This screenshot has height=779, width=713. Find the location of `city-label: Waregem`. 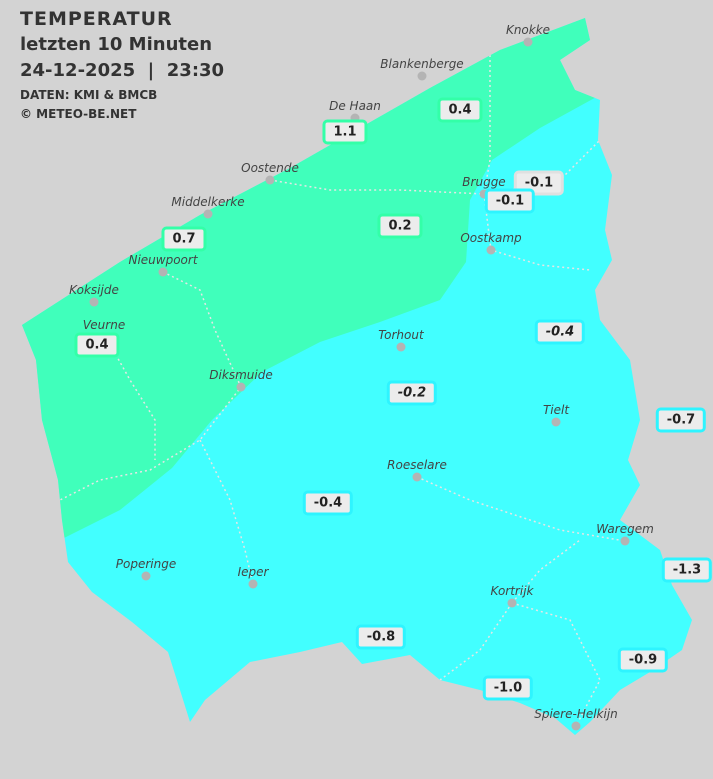

city-label: Waregem is located at coordinates (625, 529).